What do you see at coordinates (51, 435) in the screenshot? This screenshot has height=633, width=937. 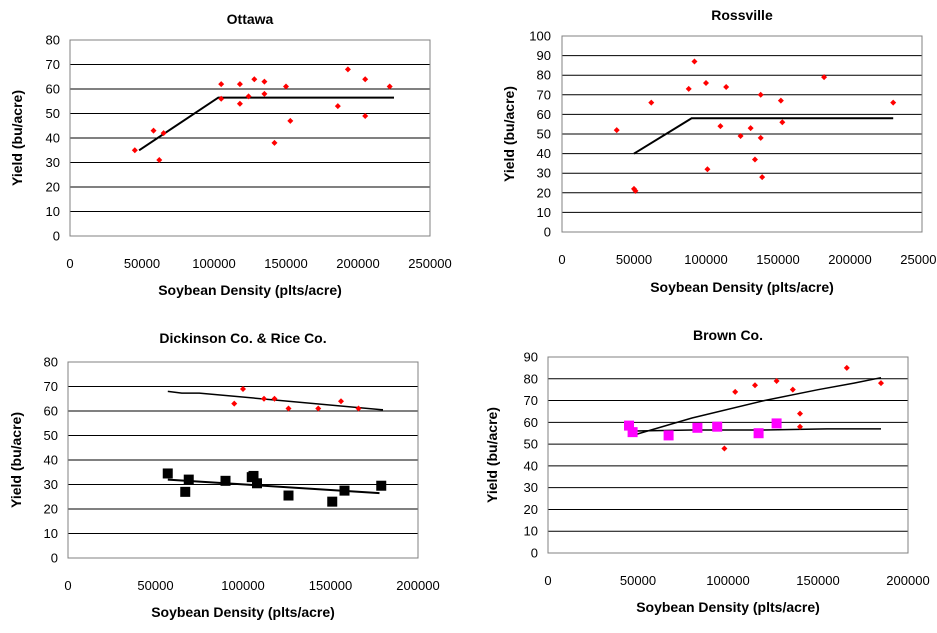 I see `chart-3-ytick-label: 50` at bounding box center [51, 435].